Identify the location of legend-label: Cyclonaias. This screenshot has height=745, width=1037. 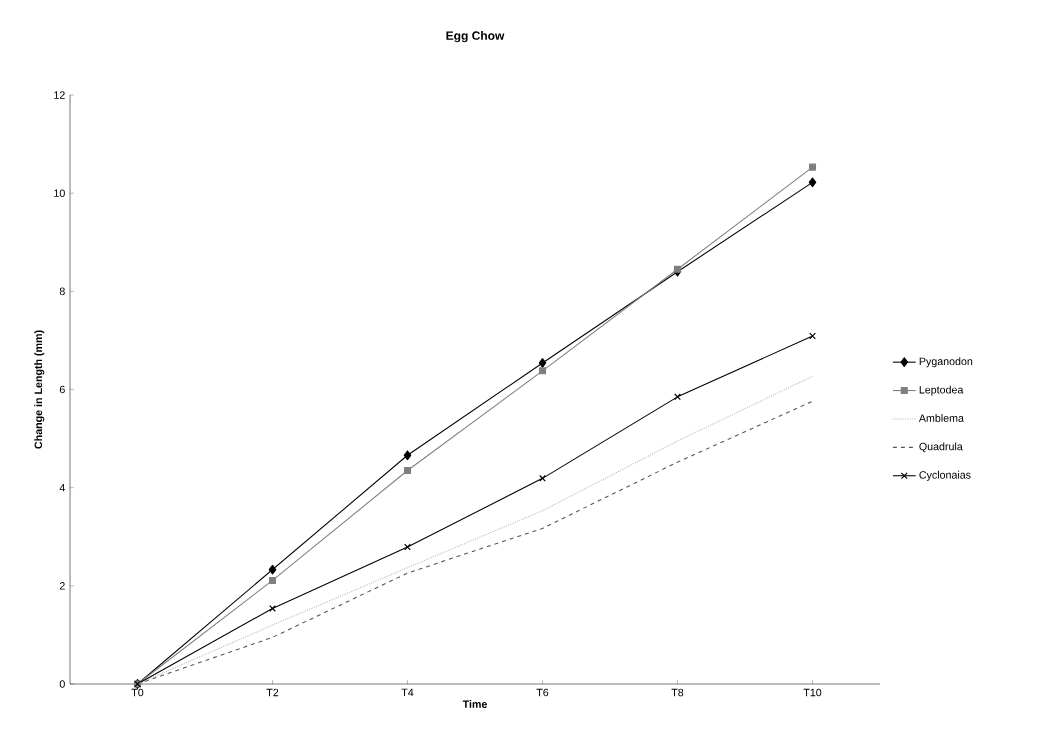
(945, 475).